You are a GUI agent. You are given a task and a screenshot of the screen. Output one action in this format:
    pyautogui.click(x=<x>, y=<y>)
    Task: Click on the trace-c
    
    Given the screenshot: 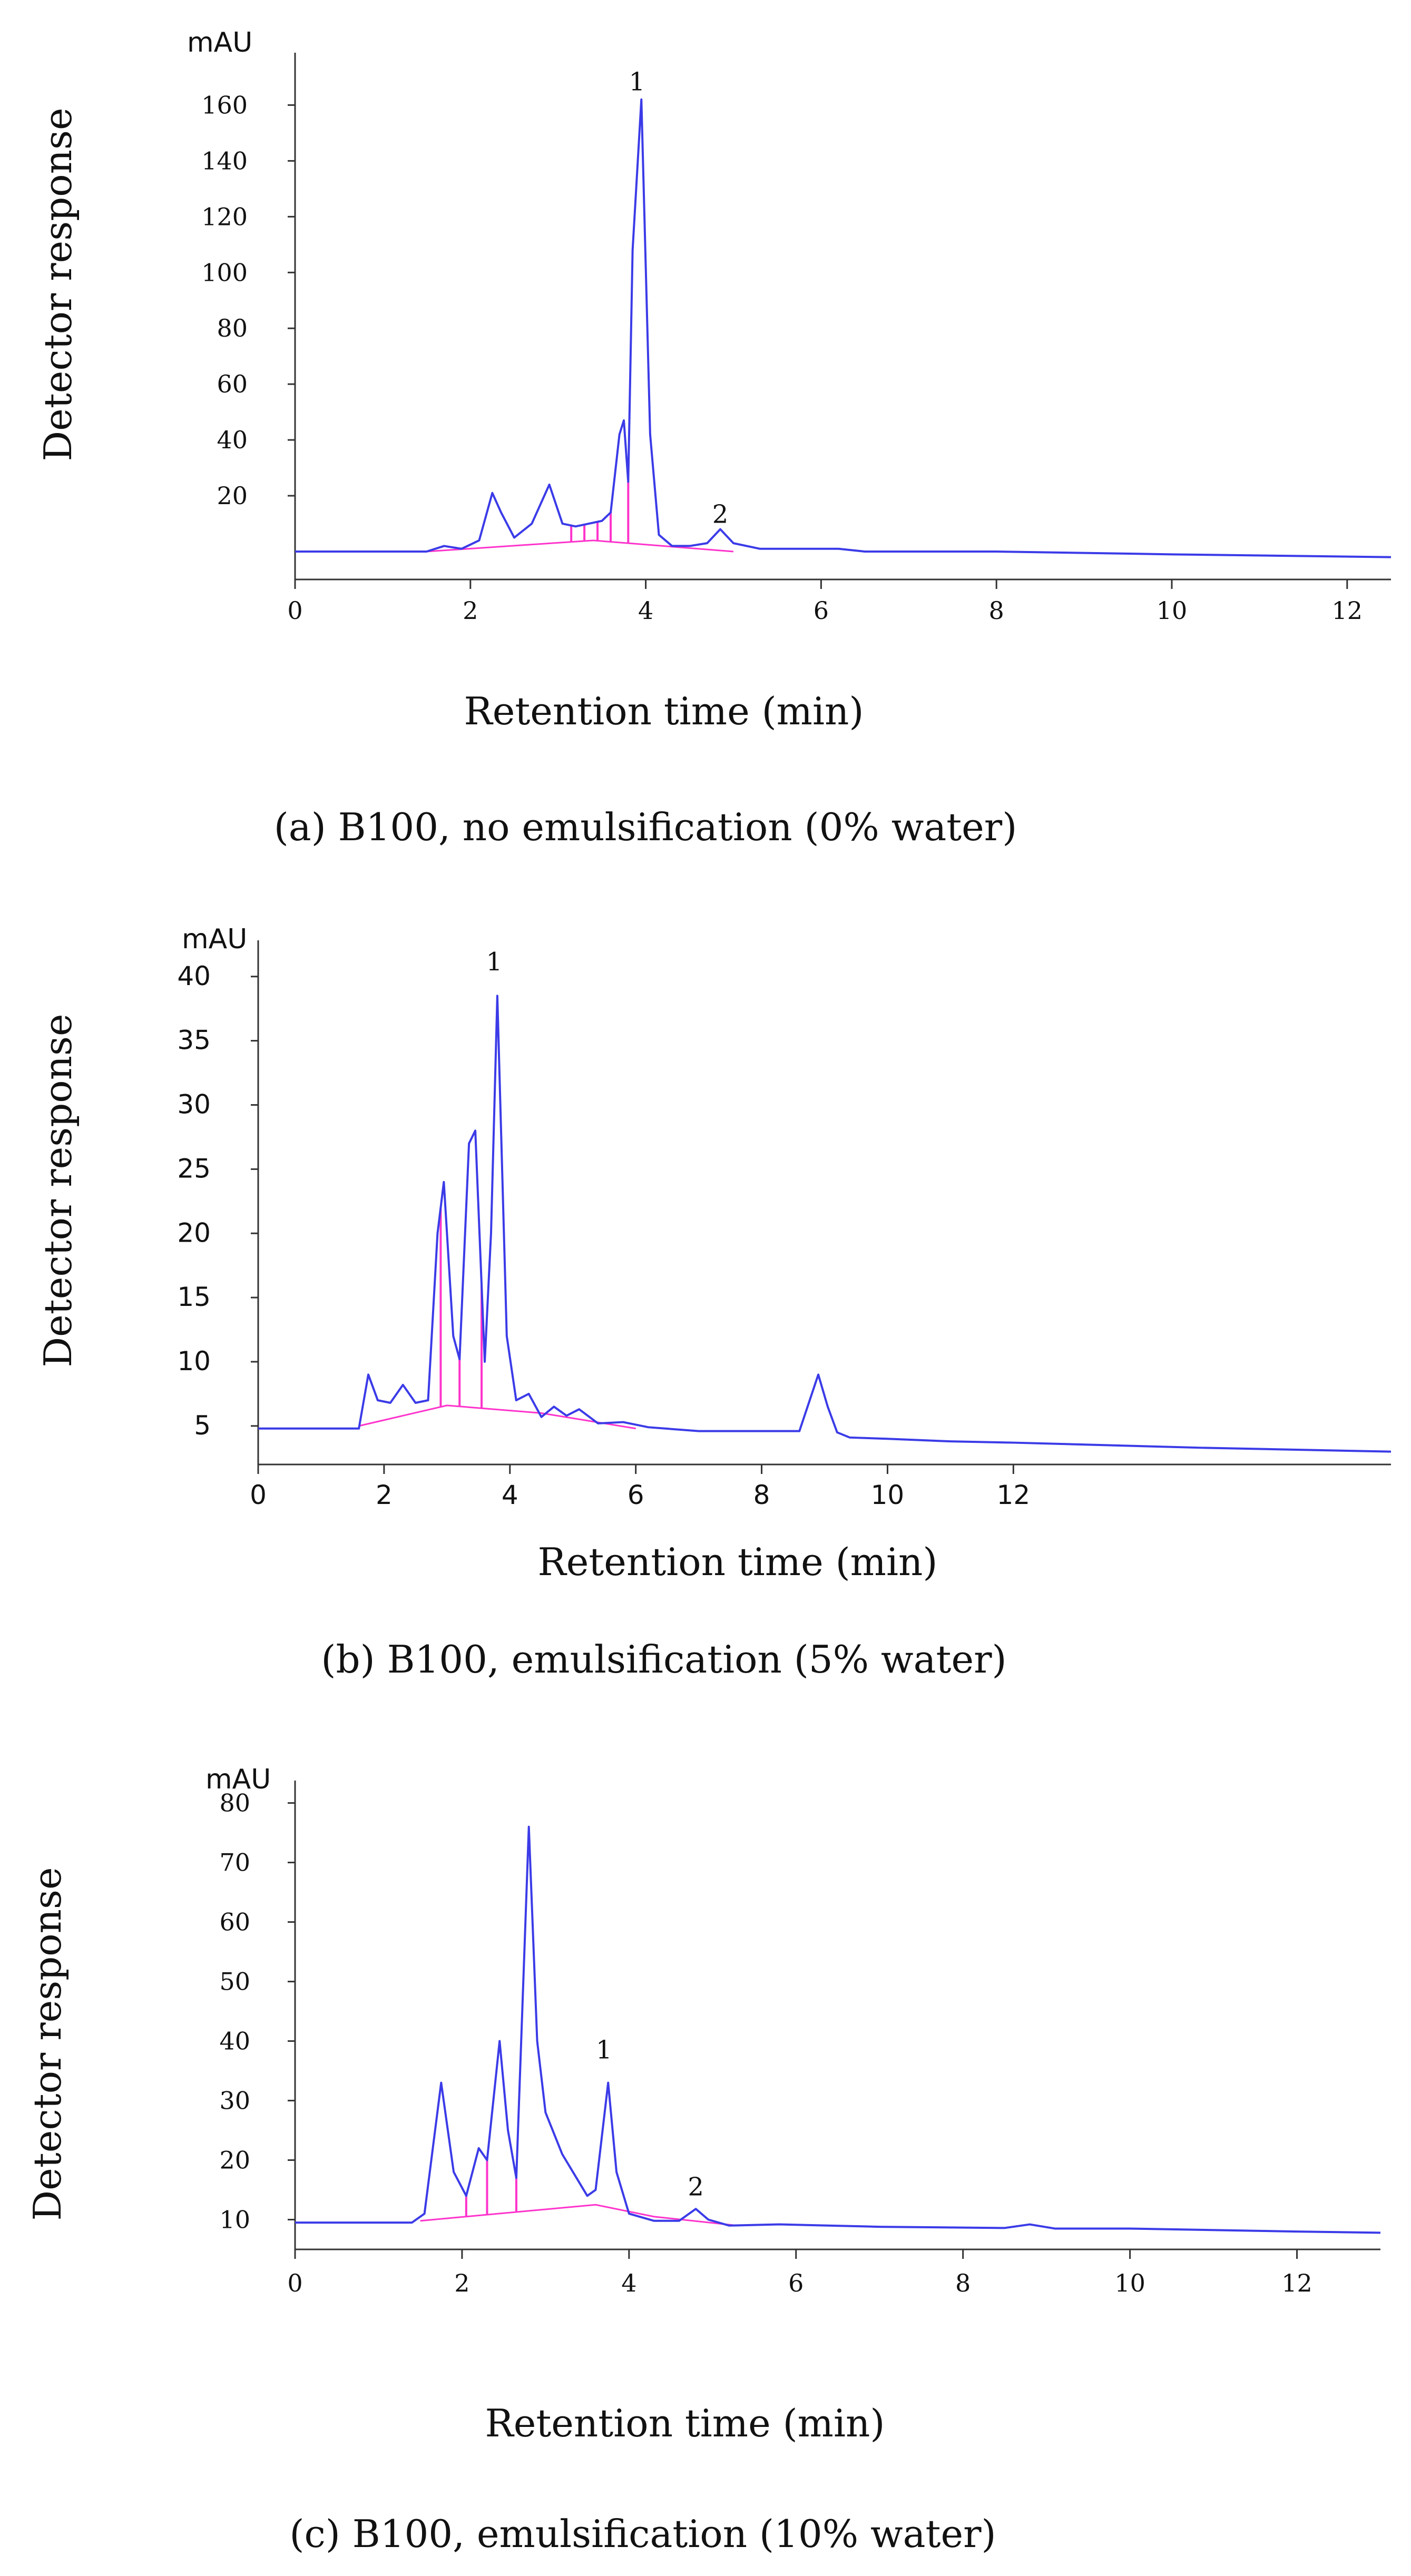 What is the action you would take?
    pyautogui.click(x=838, y=2030)
    